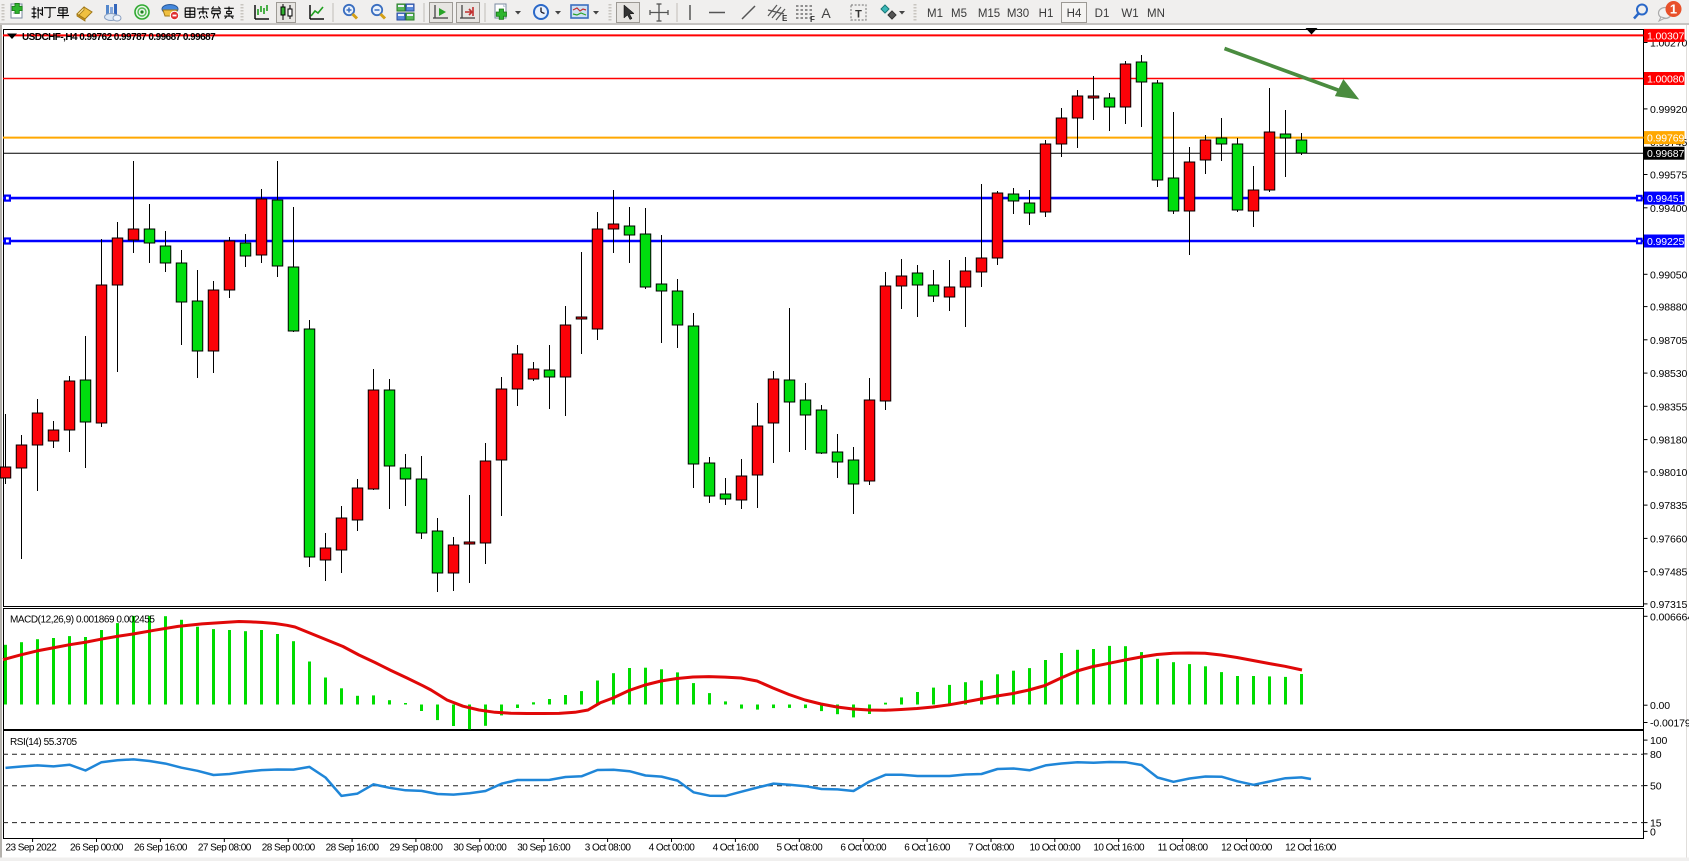  Describe the element at coordinates (416, 848) in the screenshot. I see `svg-text: 29 Sep 08:00` at that location.